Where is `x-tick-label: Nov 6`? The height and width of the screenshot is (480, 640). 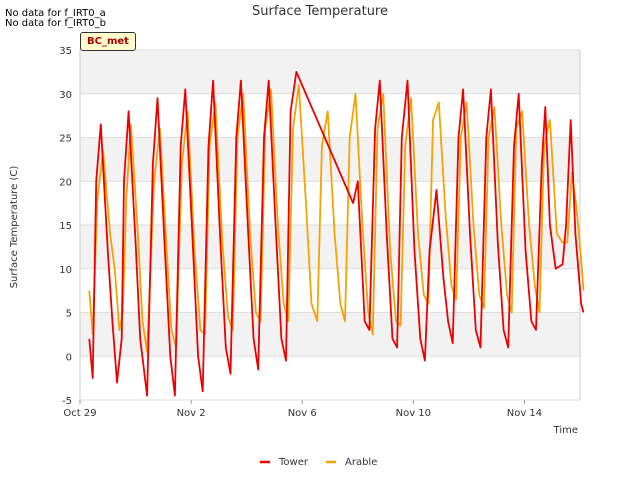 x-tick-label: Nov 6 is located at coordinates (302, 413).